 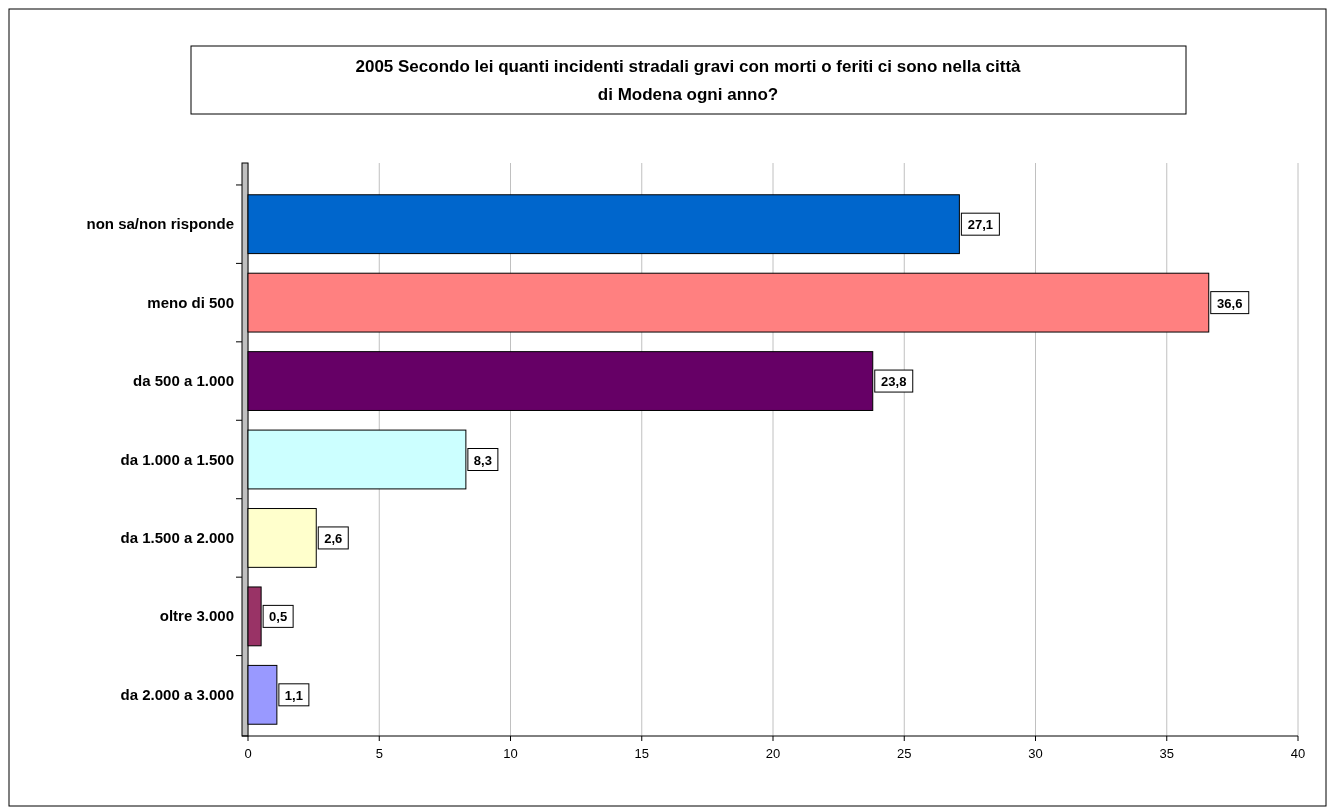 What do you see at coordinates (196, 616) in the screenshot?
I see `y-tick-label: oltre 3.000` at bounding box center [196, 616].